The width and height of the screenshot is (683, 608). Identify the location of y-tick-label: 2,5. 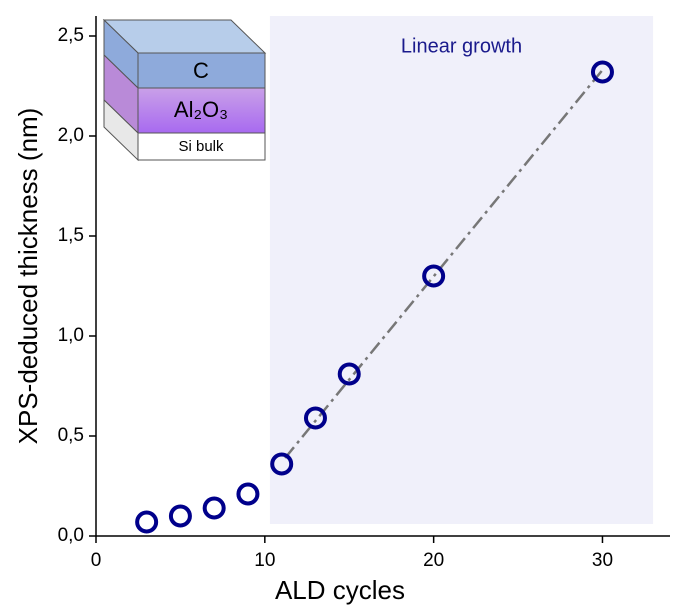
(71, 35).